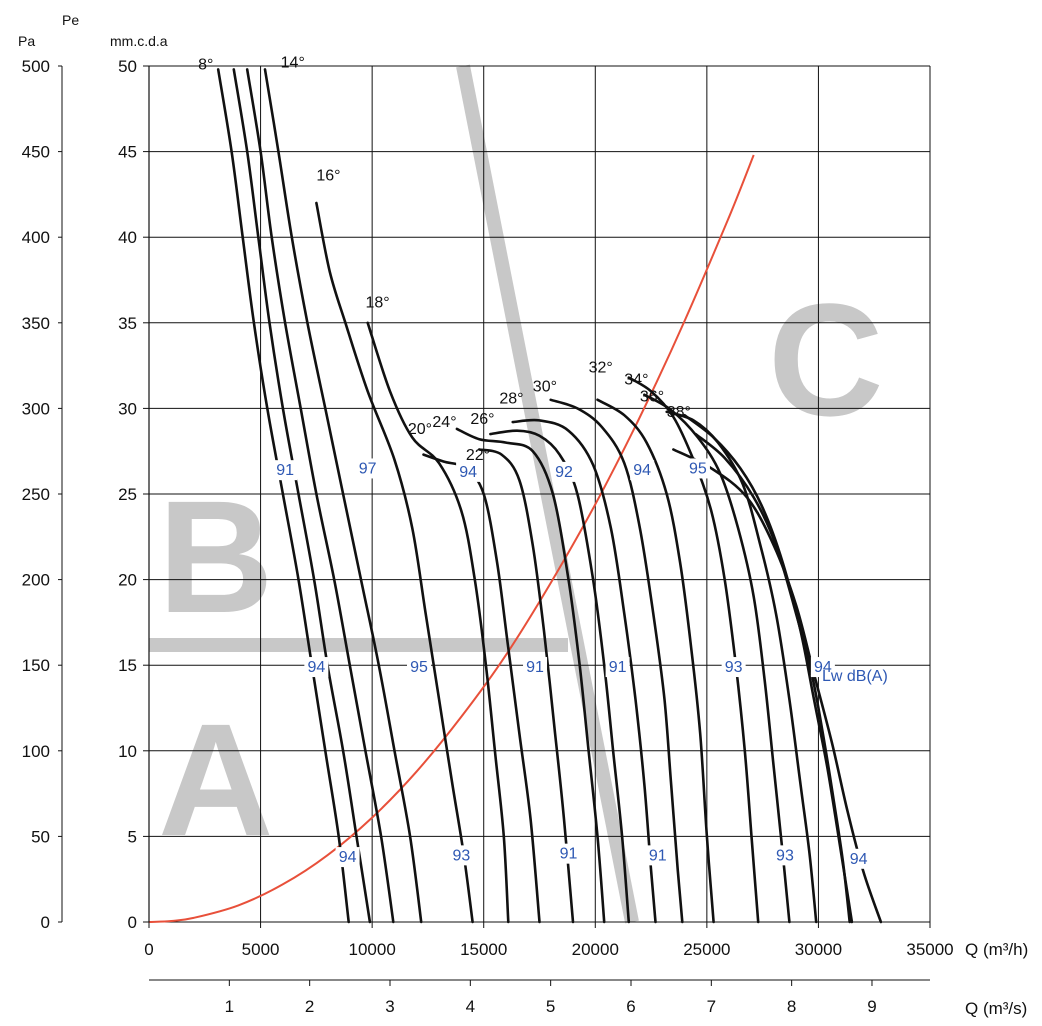 The image size is (1042, 1026). What do you see at coordinates (818, 949) in the screenshot?
I see `mh-tick-label: 30000` at bounding box center [818, 949].